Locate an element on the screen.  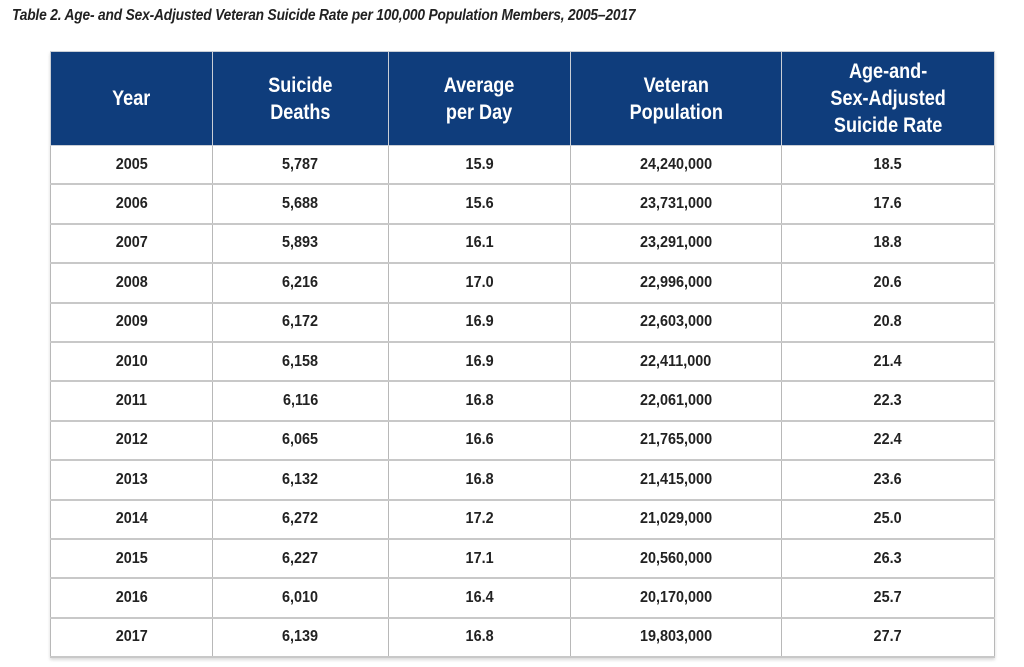
cell-veteran-population: 22,603,000 is located at coordinates (676, 322).